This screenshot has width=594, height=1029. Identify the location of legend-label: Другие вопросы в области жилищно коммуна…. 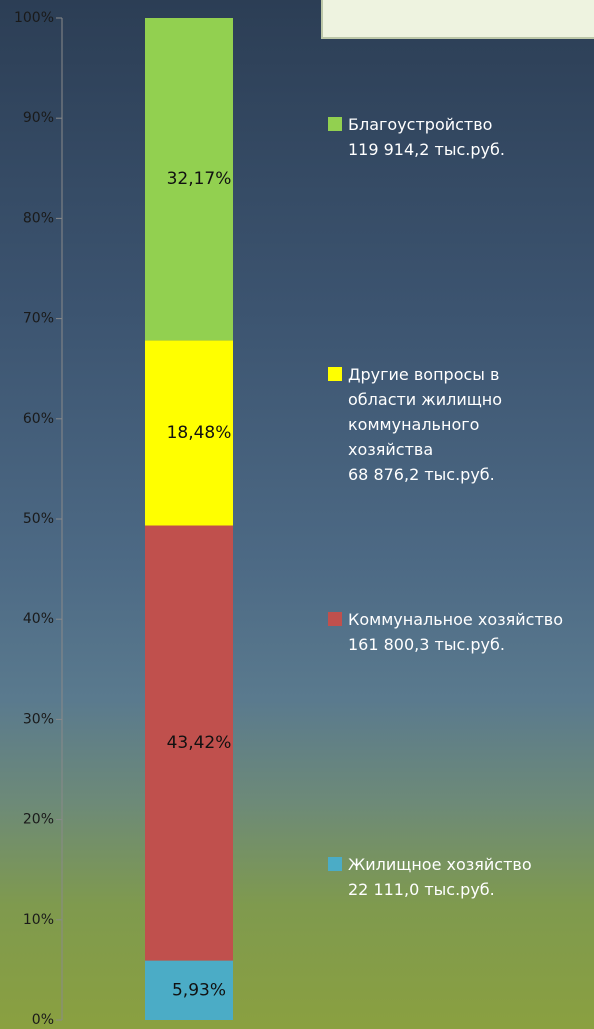
(425, 412).